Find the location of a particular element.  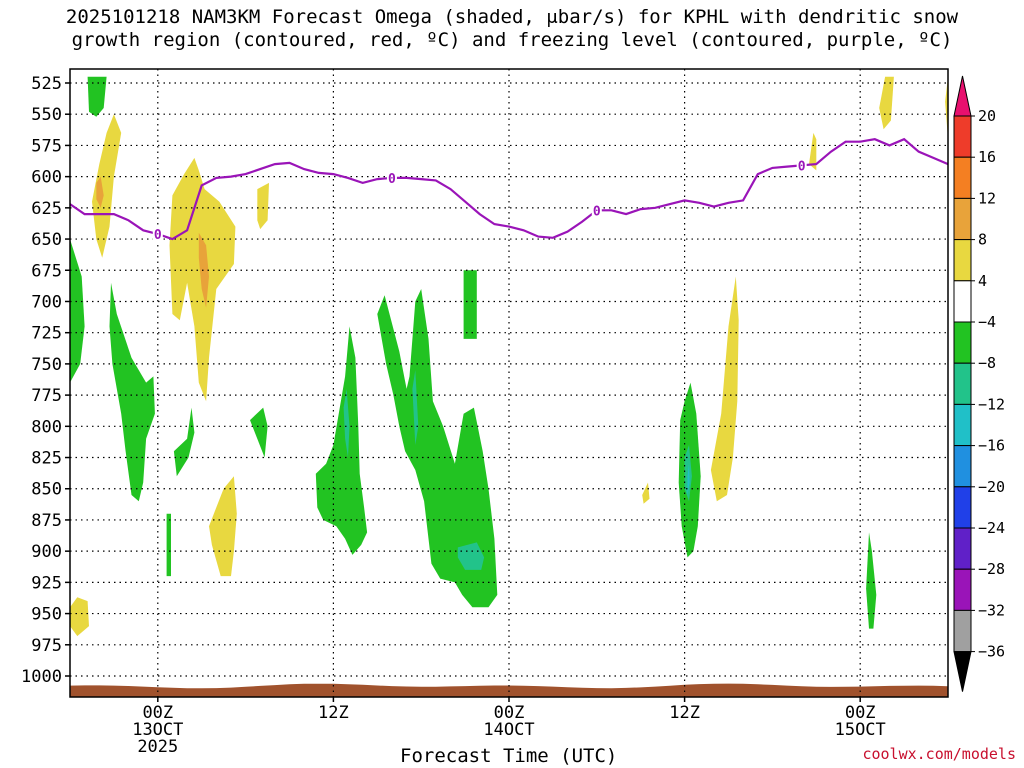

freezing-level-layer: 0 0 0 0 is located at coordinates (509, 190).